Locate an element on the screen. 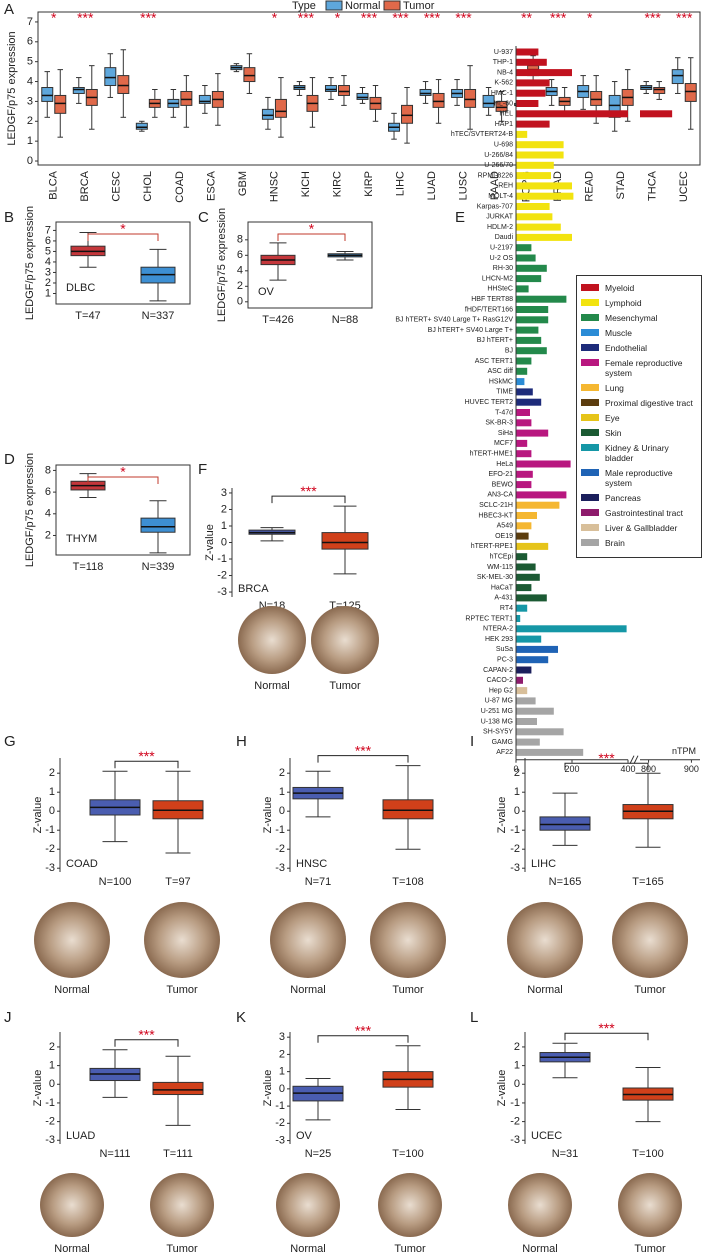 Image resolution: width=704 pixels, height=1259 pixels. axis-break is located at coordinates (634, 759).